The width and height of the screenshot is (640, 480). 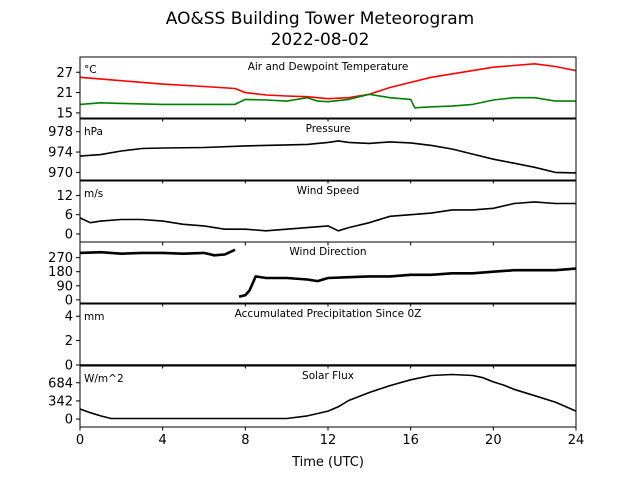 I want to click on figure-title-line2: 2022-08-02, so click(x=320, y=40).